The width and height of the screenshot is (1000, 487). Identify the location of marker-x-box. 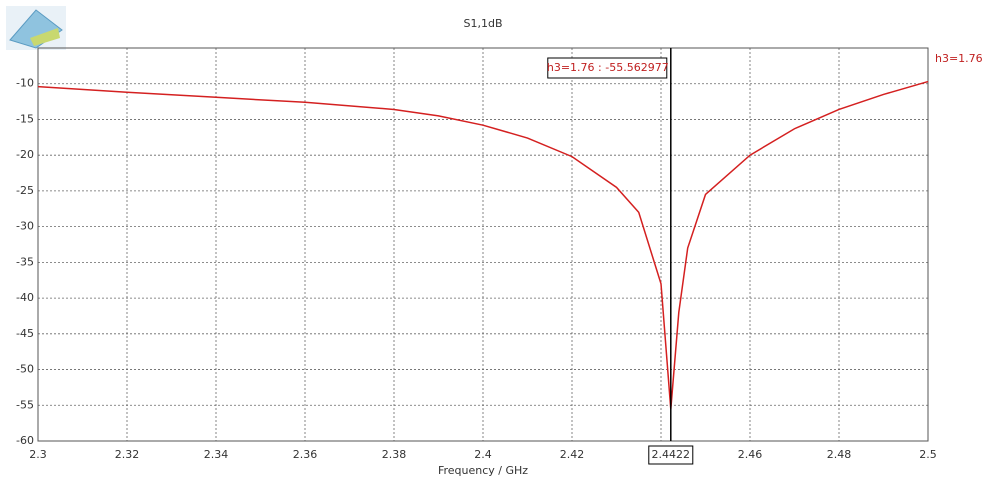
(671, 455).